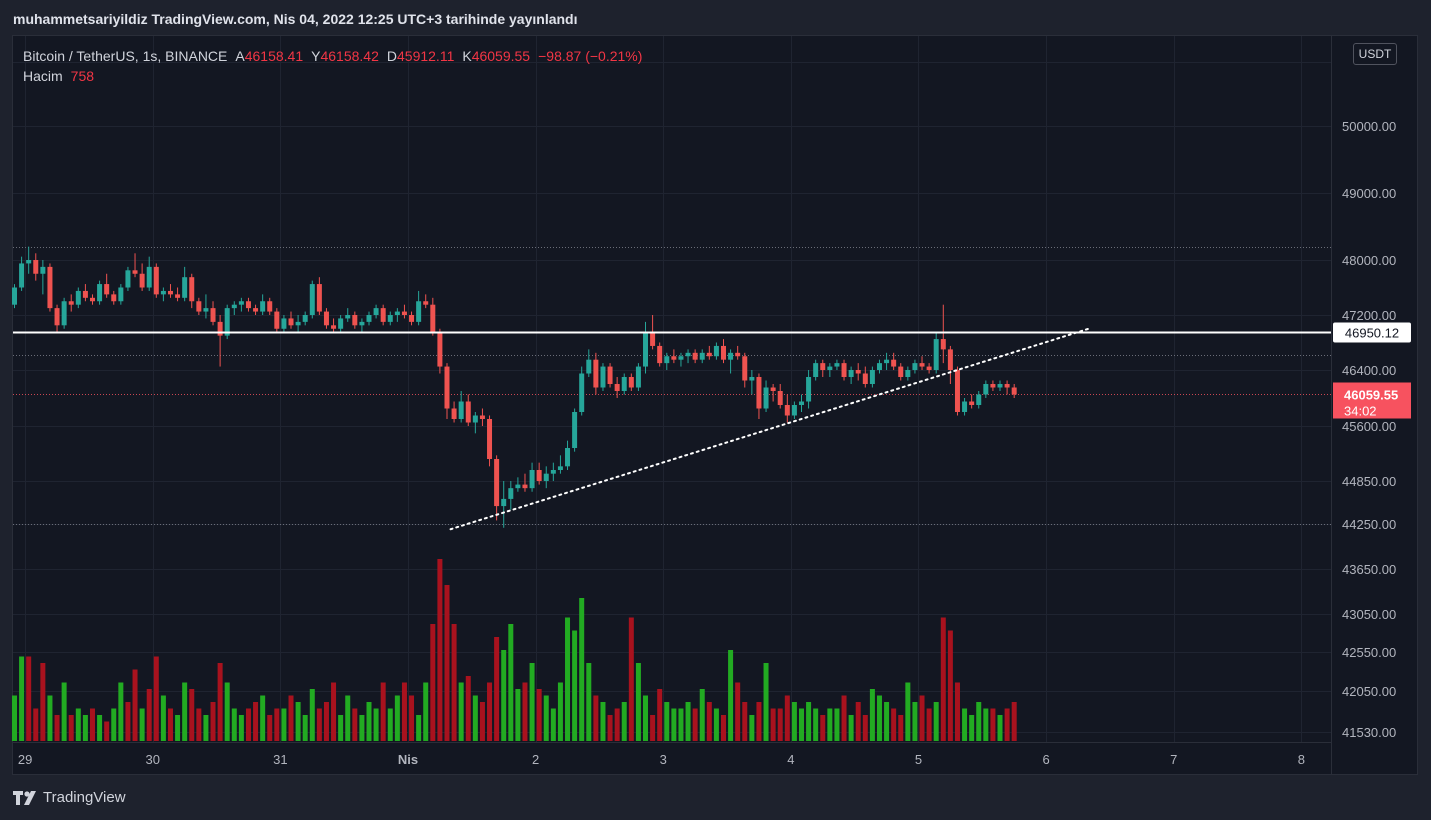  I want to click on volume-label: Hacim, so click(43, 76).